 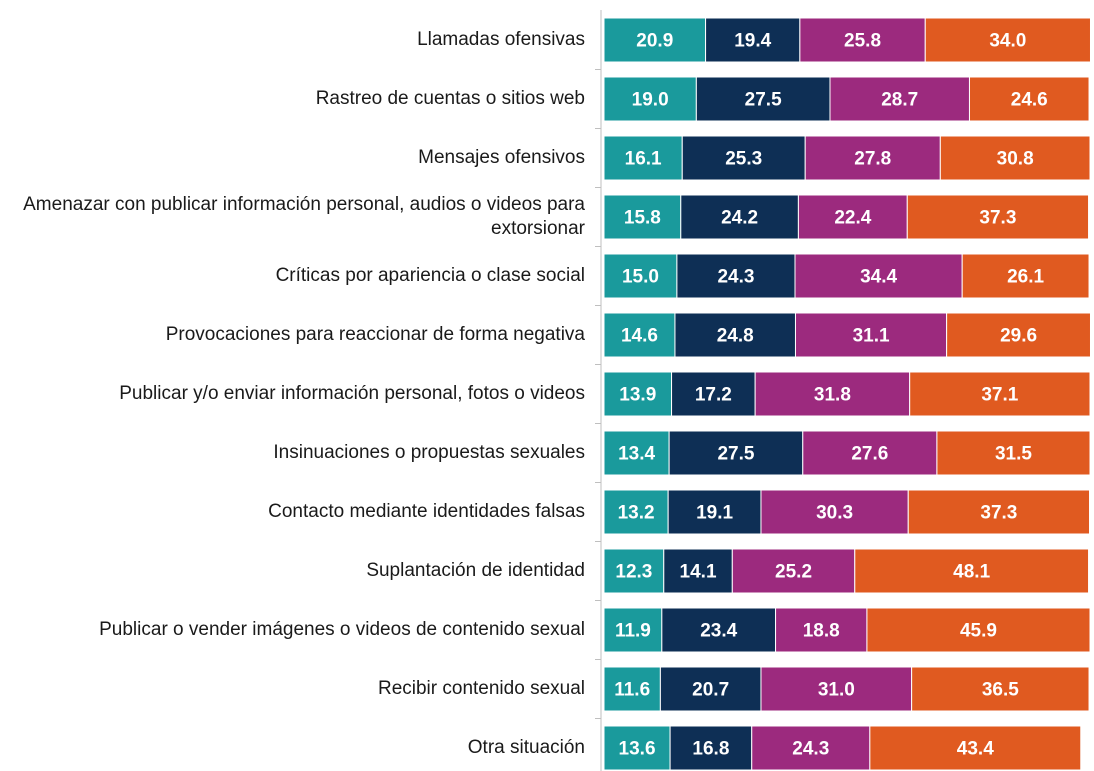 I want to click on value-label: 37.1, so click(x=999, y=395).